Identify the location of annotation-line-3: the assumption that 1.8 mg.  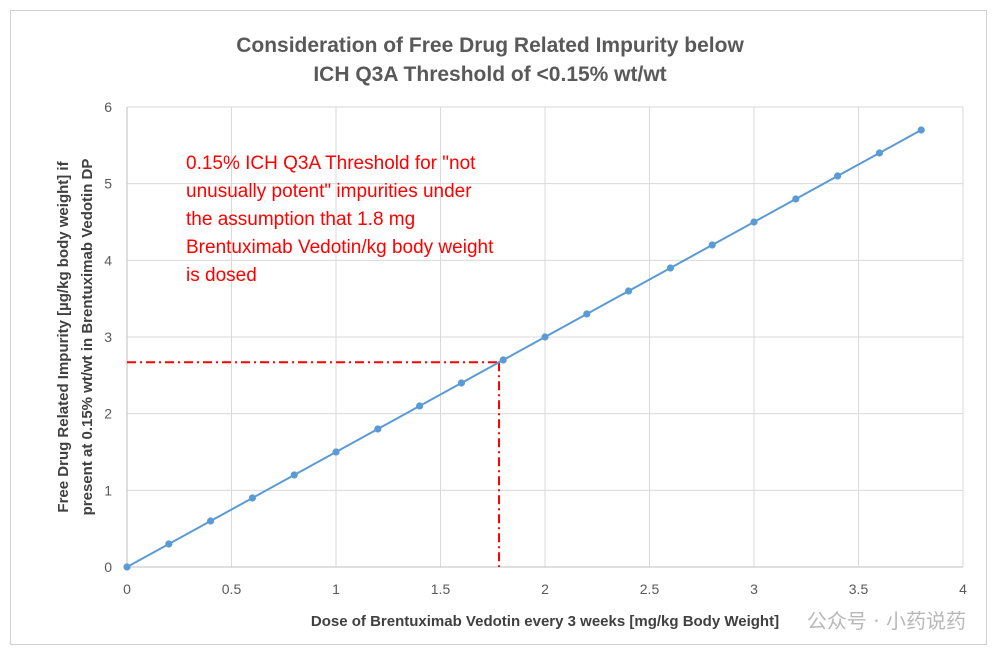
(300, 219).